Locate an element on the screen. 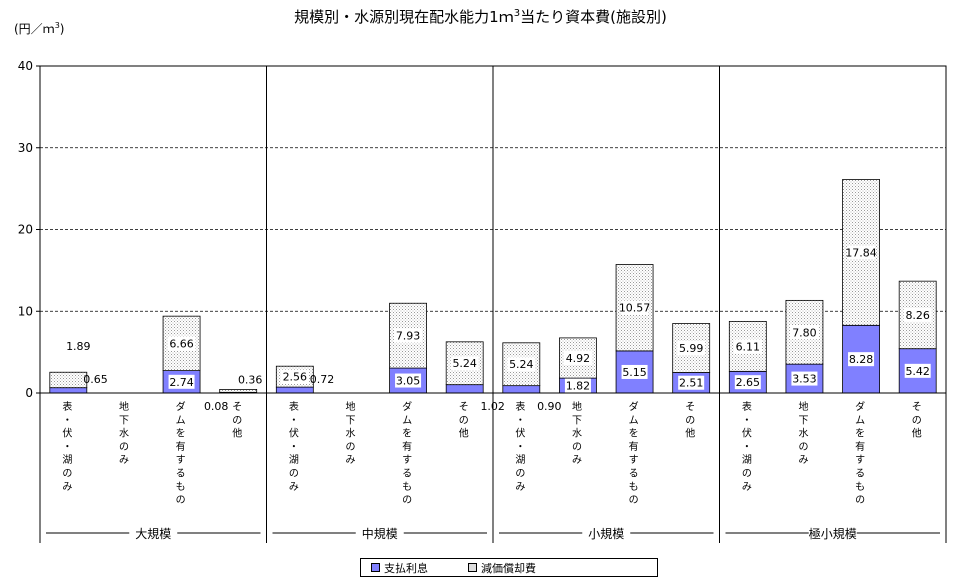  y-tick-label: 0 is located at coordinates (29, 393).